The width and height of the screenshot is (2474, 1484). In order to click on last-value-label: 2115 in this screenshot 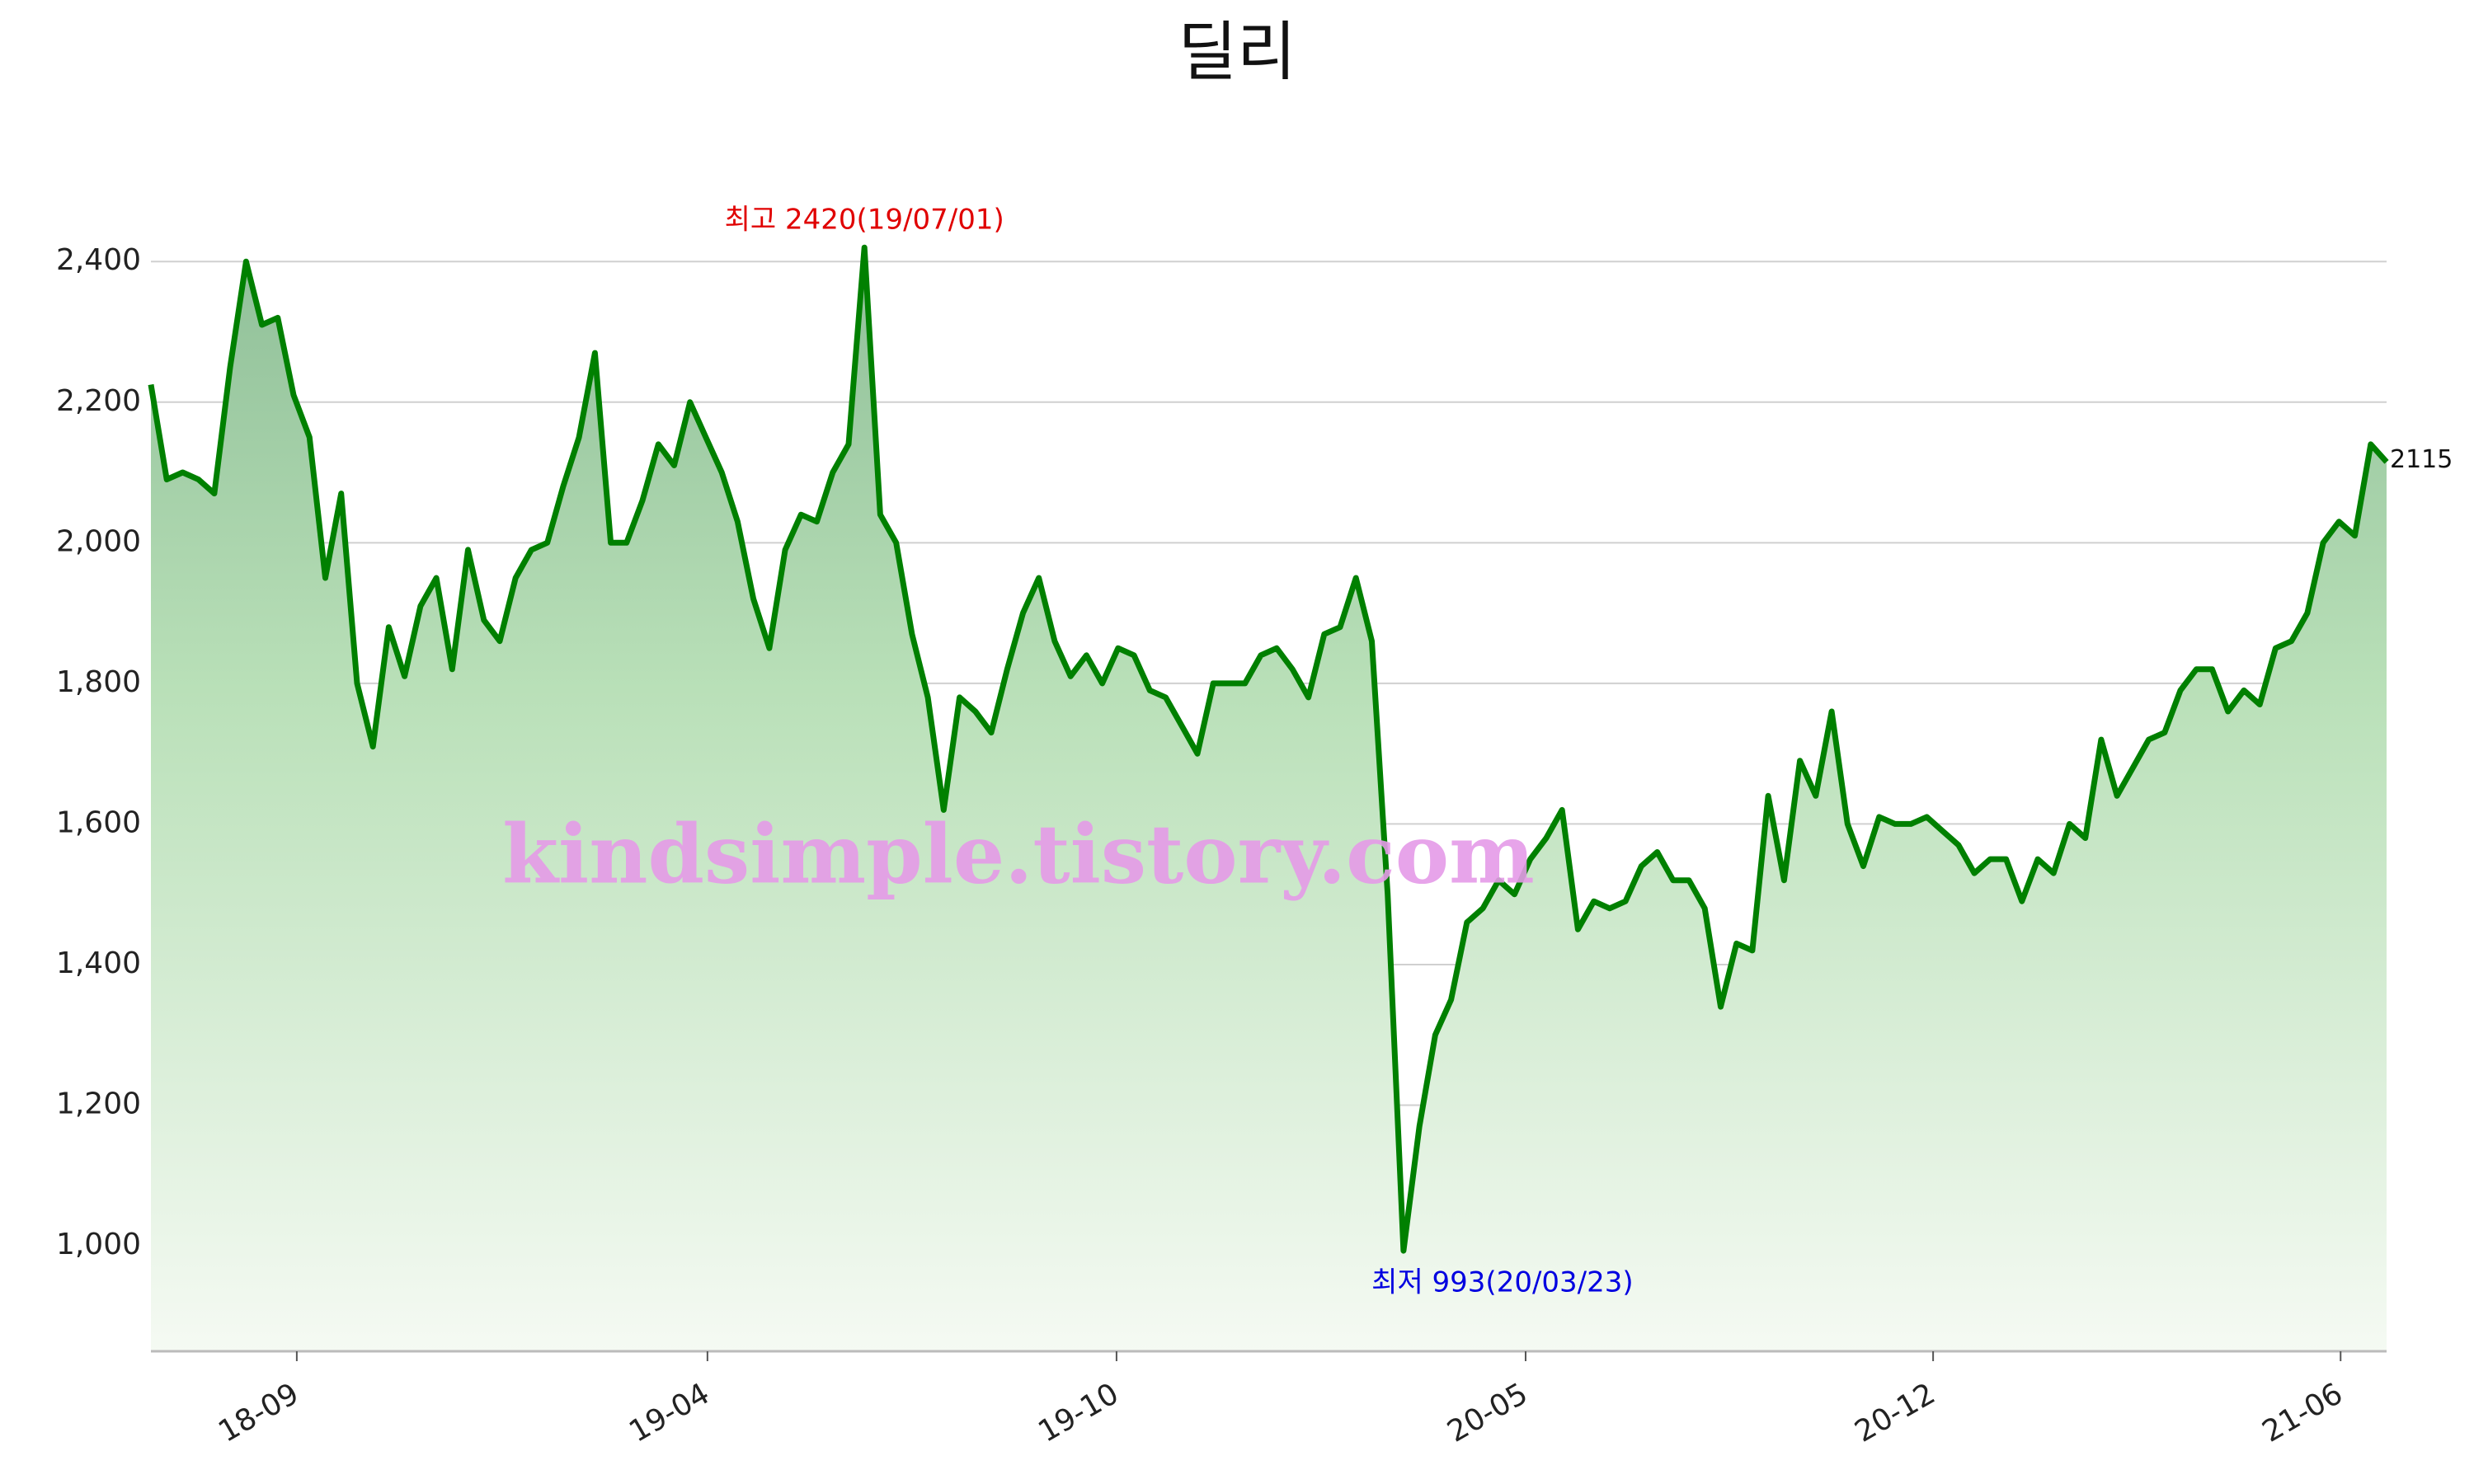, I will do `click(2421, 459)`.